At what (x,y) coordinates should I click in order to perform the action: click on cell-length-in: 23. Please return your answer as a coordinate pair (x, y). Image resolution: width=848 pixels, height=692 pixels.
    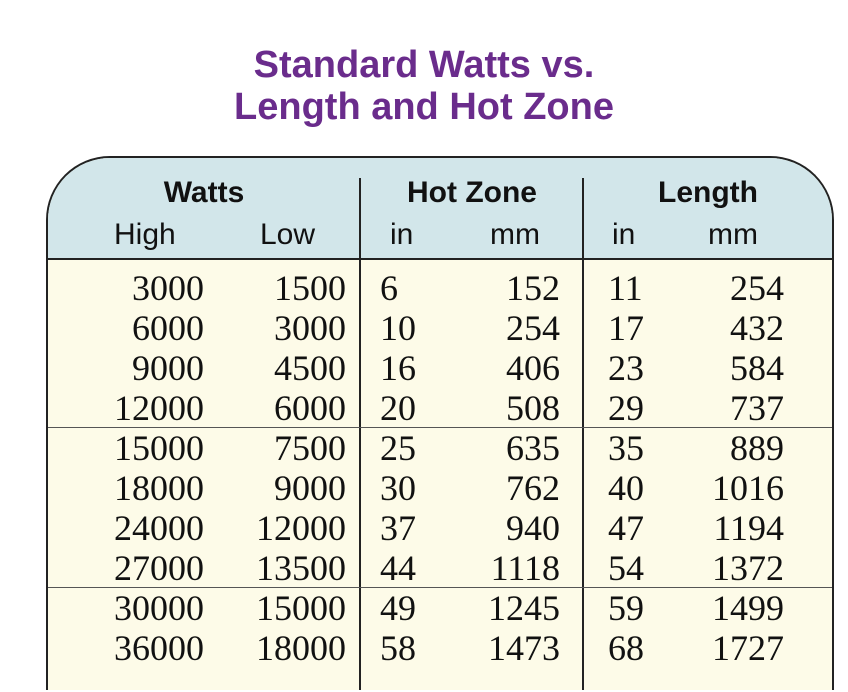
    Looking at the image, I should click on (626, 368).